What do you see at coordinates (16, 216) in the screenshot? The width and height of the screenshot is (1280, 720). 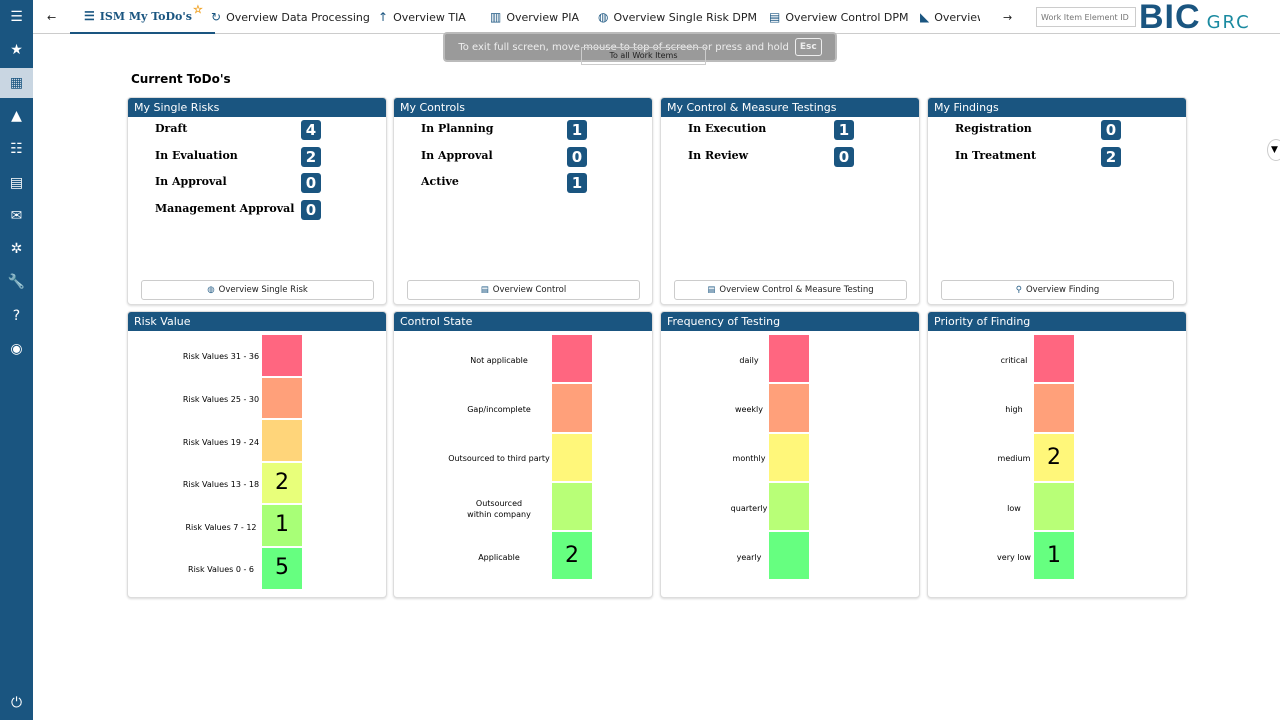 I see `sidebar-inbox-badge-button: ✉` at bounding box center [16, 216].